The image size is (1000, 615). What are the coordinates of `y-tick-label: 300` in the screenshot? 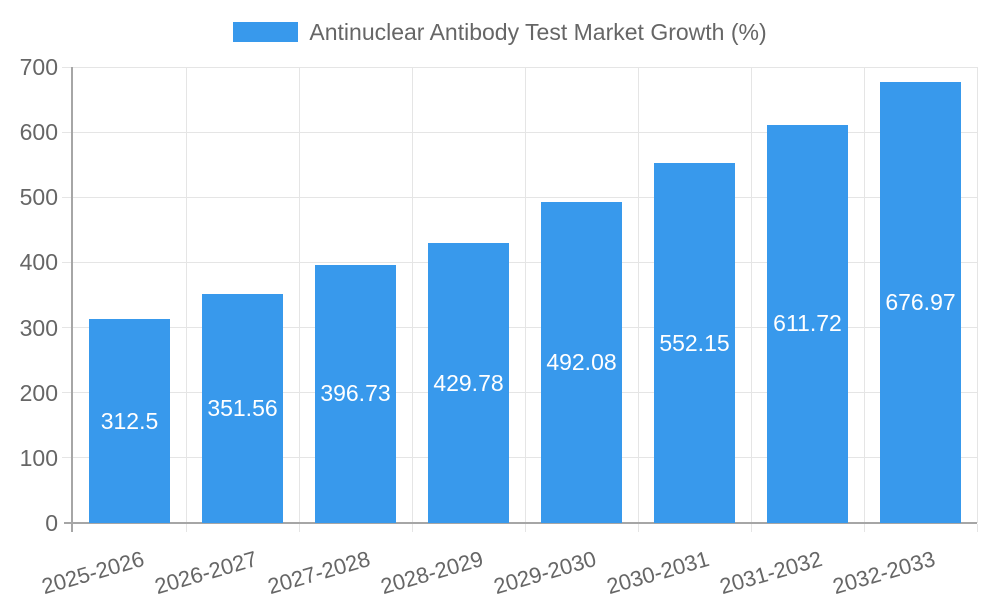 It's located at (38, 327).